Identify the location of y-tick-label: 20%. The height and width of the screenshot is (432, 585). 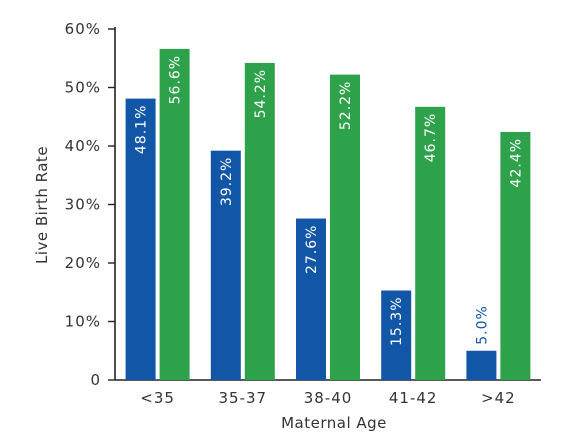
(83, 263).